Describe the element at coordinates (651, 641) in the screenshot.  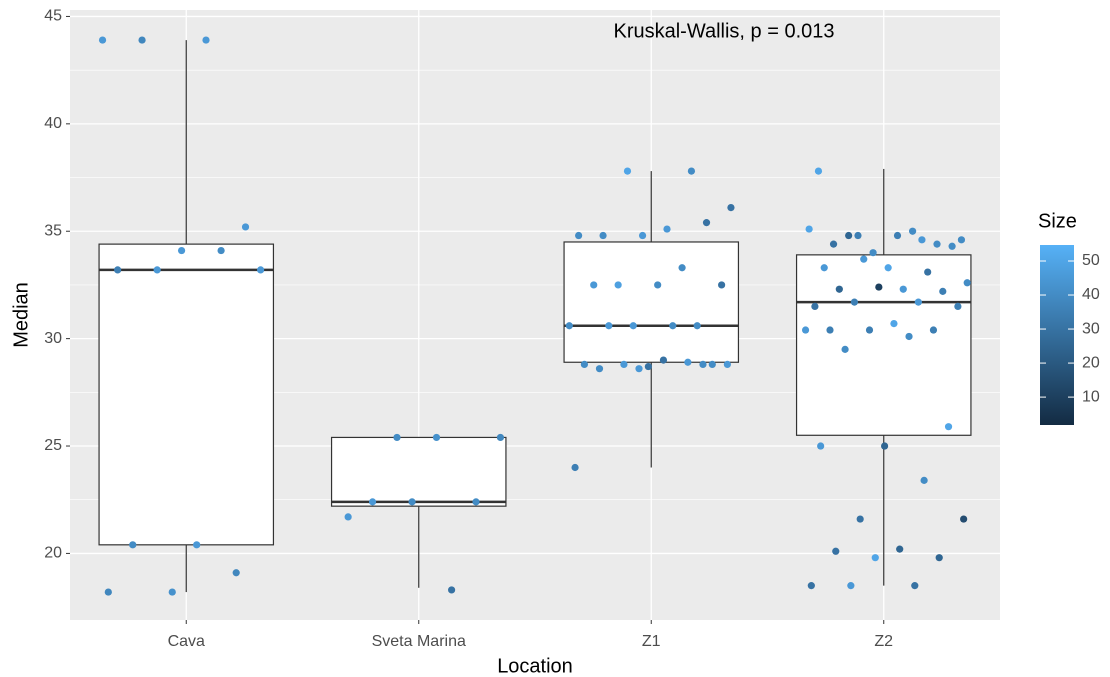
I see `x-tick-label: Z1` at that location.